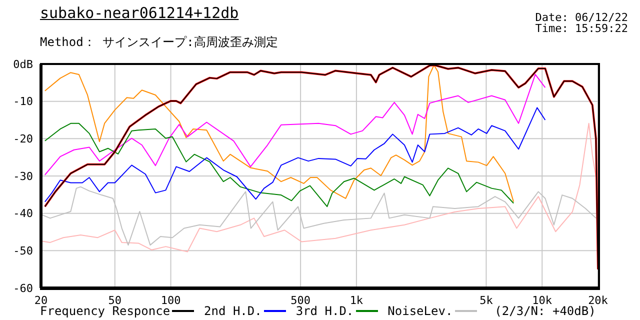 The width and height of the screenshot is (640, 320). Describe the element at coordinates (159, 42) in the screenshot. I see `chart-subtitle: Method： サインスイープ:高周波歪み測定` at that location.